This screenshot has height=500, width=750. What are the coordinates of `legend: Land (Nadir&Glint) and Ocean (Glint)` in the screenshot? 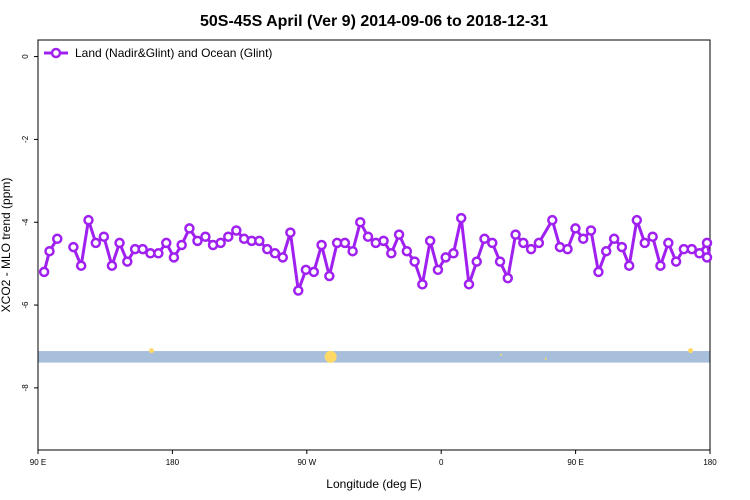 It's located at (158, 53).